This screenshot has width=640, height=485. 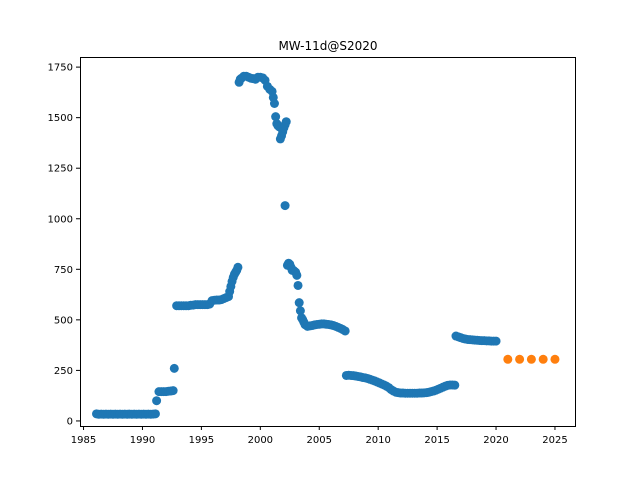 What do you see at coordinates (60, 219) in the screenshot?
I see `y-tick-label: 1000` at bounding box center [60, 219].